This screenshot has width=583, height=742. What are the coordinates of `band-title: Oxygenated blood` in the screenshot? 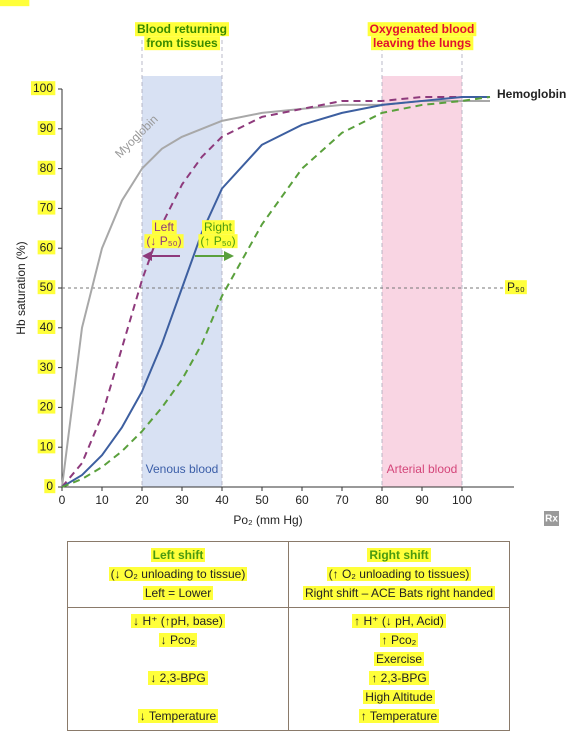 It's located at (422, 29).